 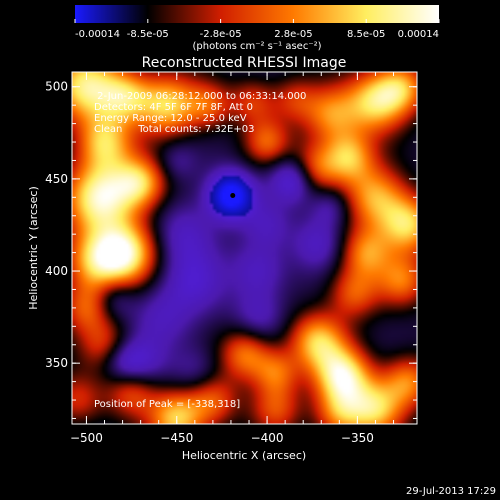 I want to click on x-tick-label: −350, so click(x=357, y=438).